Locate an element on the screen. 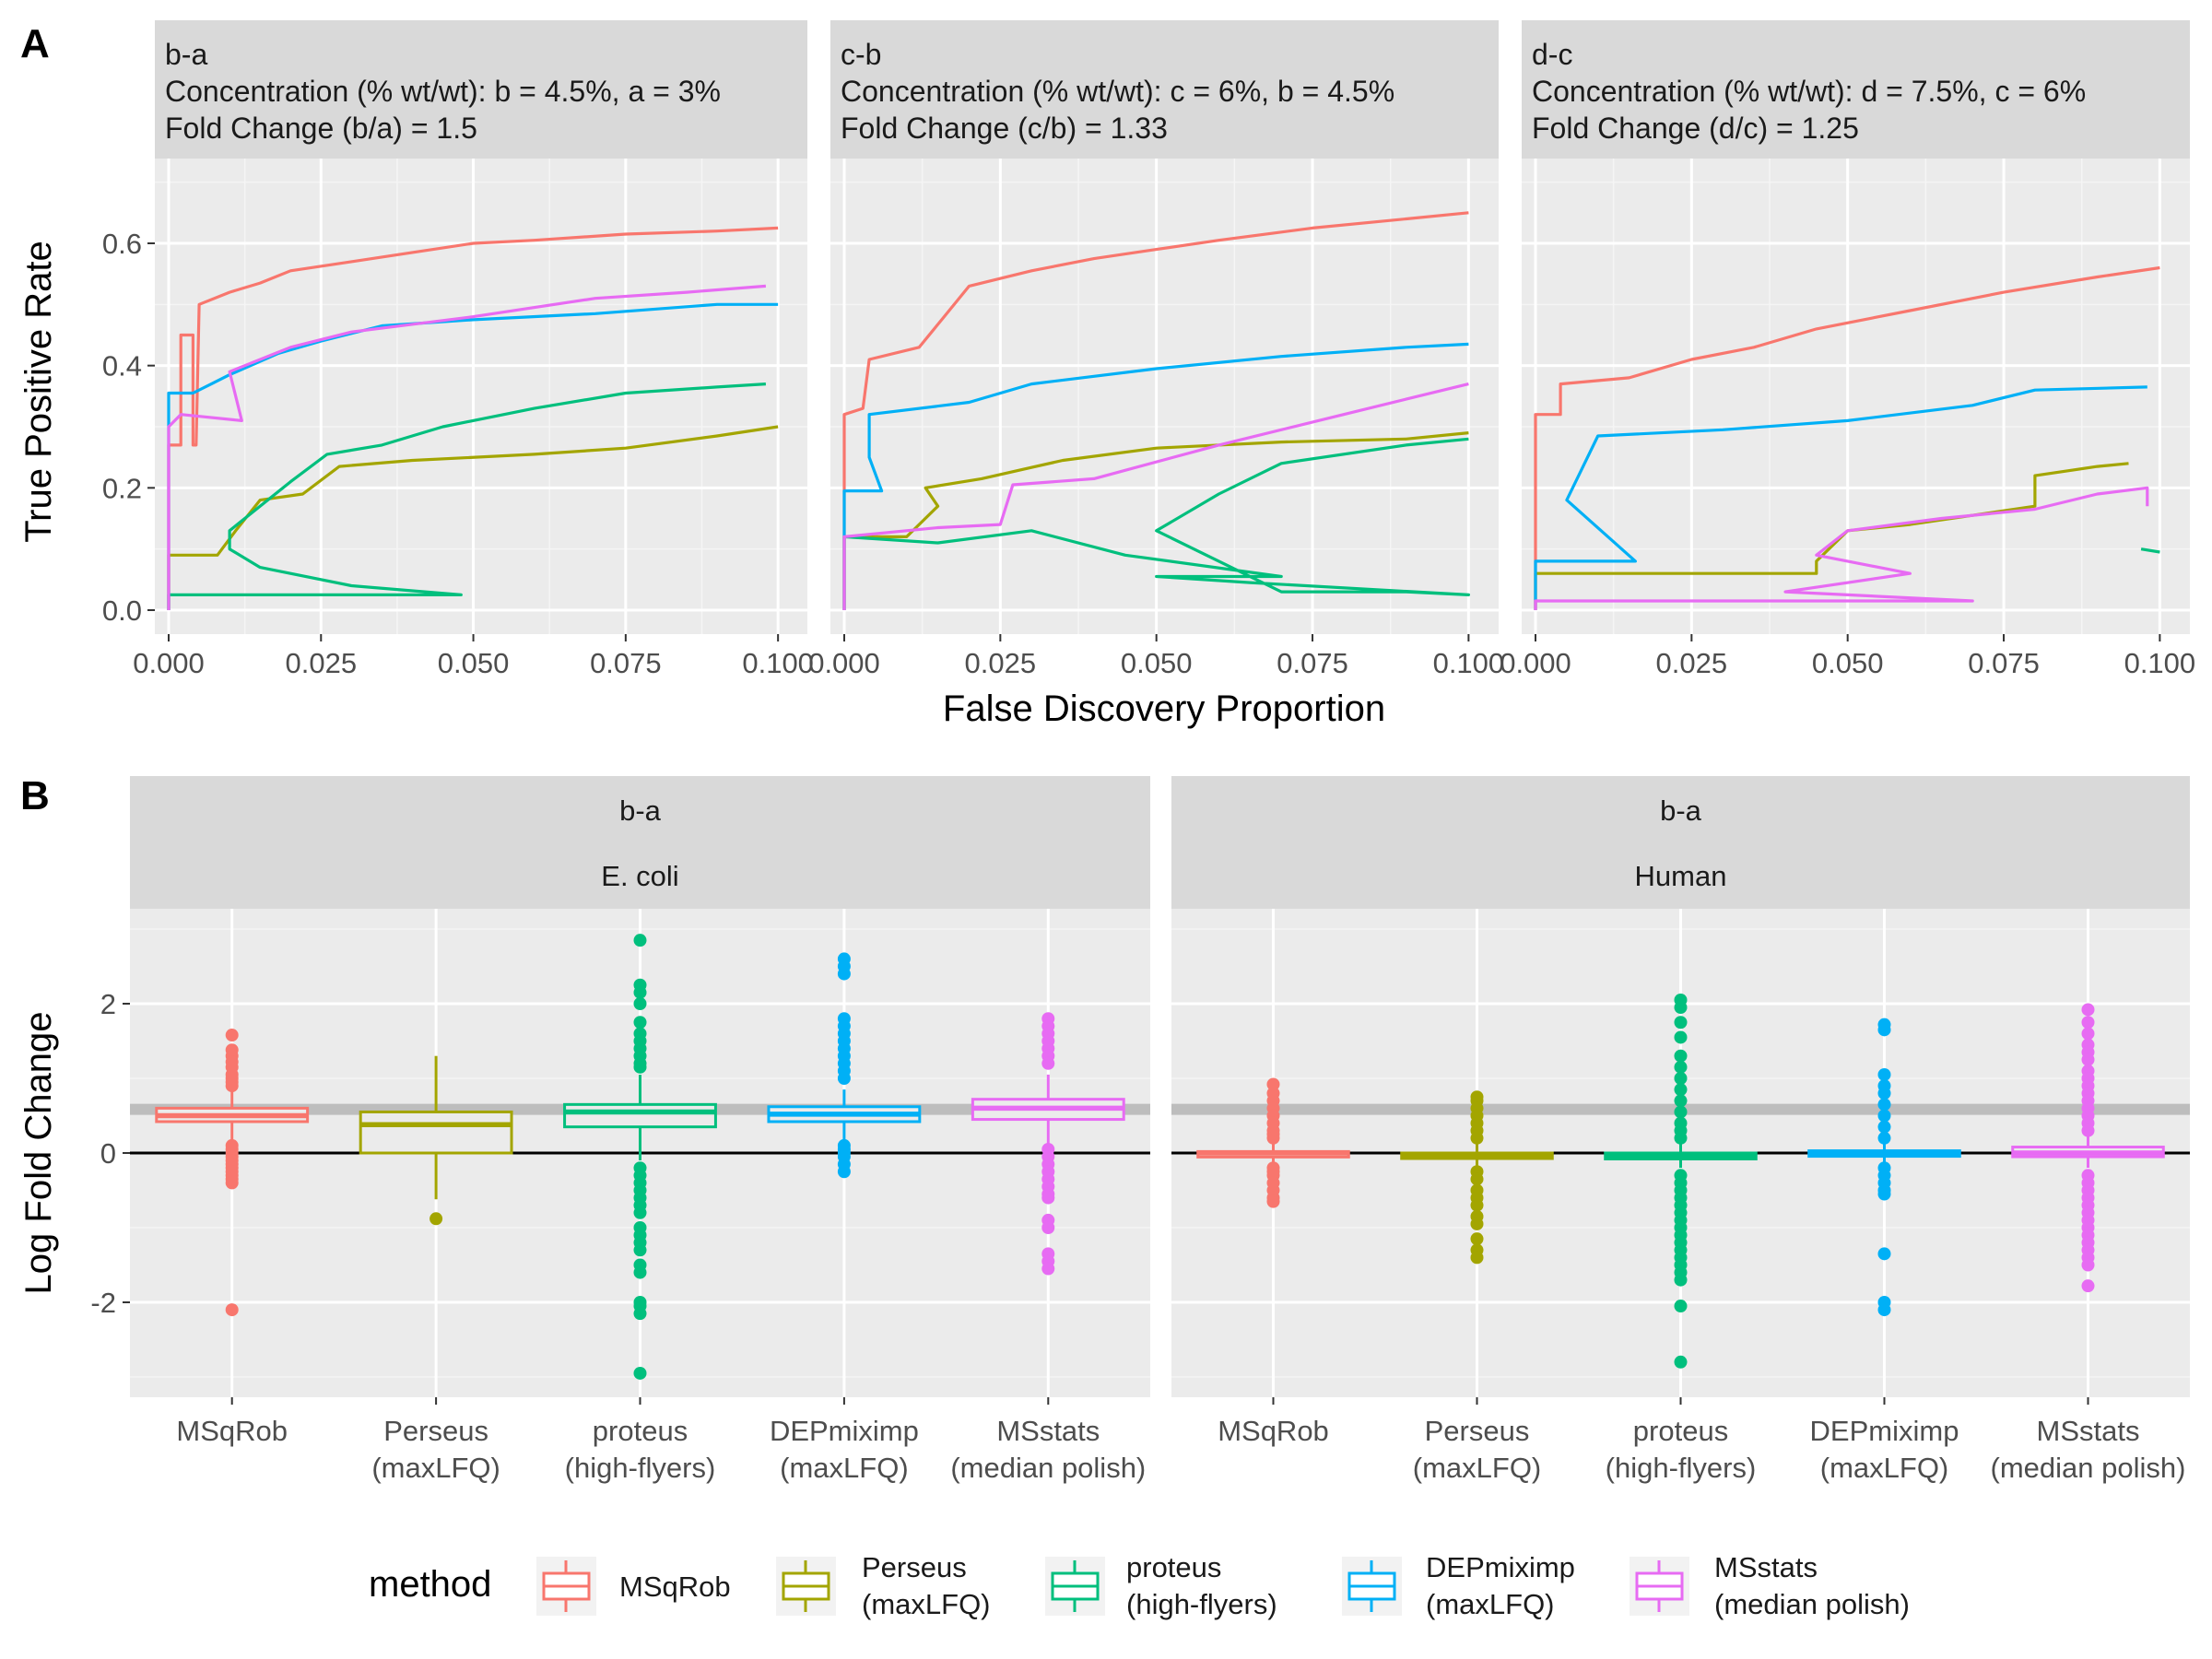 This screenshot has height=1659, width=2212. y-tick-label: 0.4 is located at coordinates (122, 366).